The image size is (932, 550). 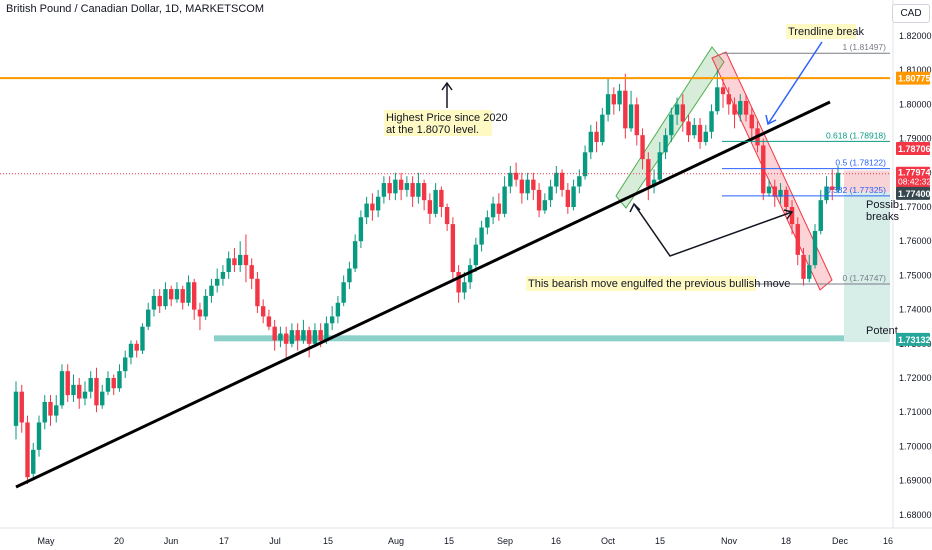 What do you see at coordinates (915, 310) in the screenshot?
I see `y-tick-label: 1.74000` at bounding box center [915, 310].